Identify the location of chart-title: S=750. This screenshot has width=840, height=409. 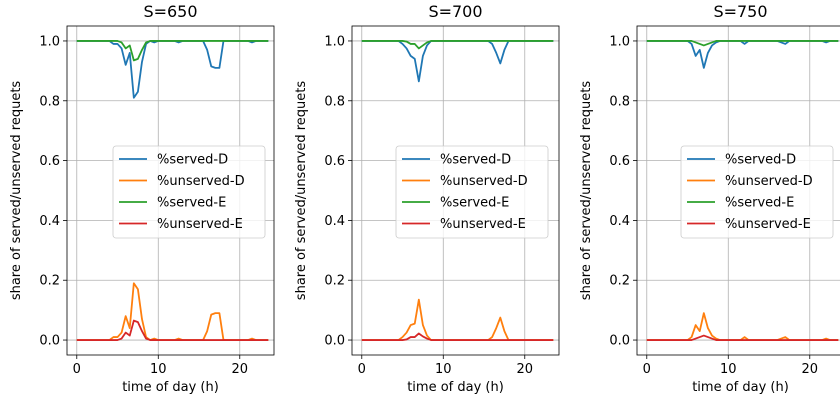
(740, 11).